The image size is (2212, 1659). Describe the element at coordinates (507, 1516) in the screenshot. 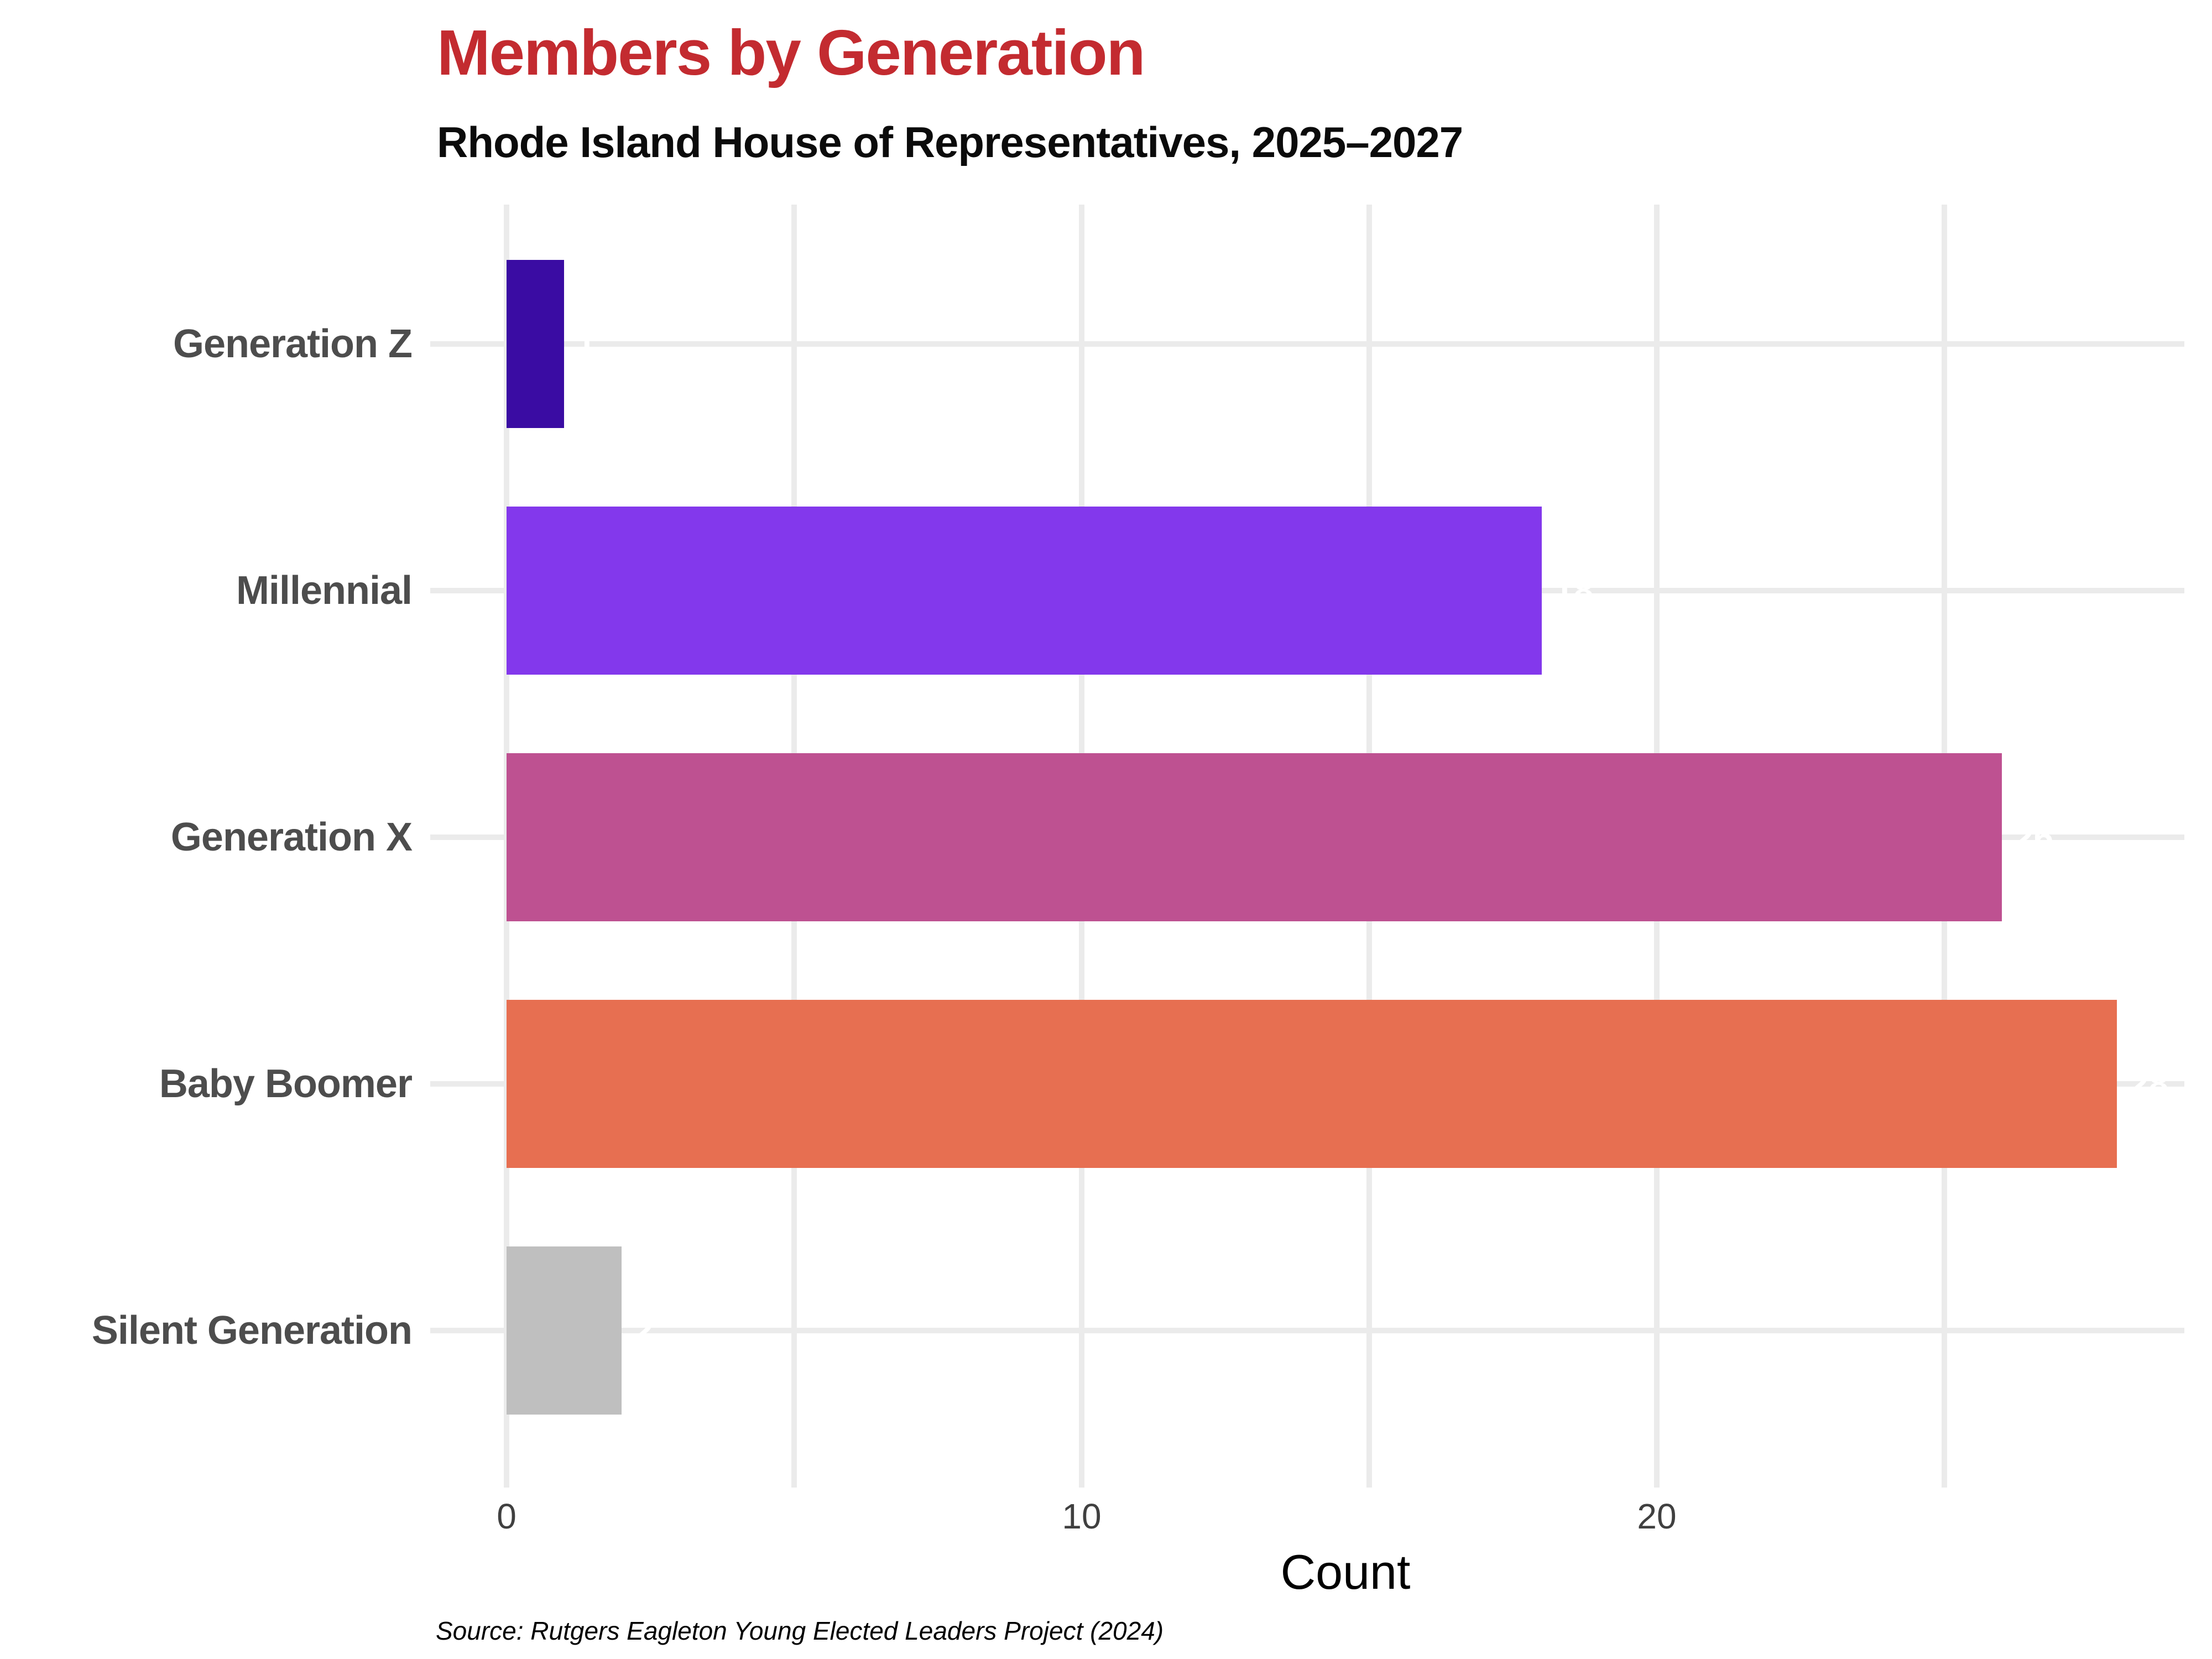

I see `x-tick-label: 0` at that location.